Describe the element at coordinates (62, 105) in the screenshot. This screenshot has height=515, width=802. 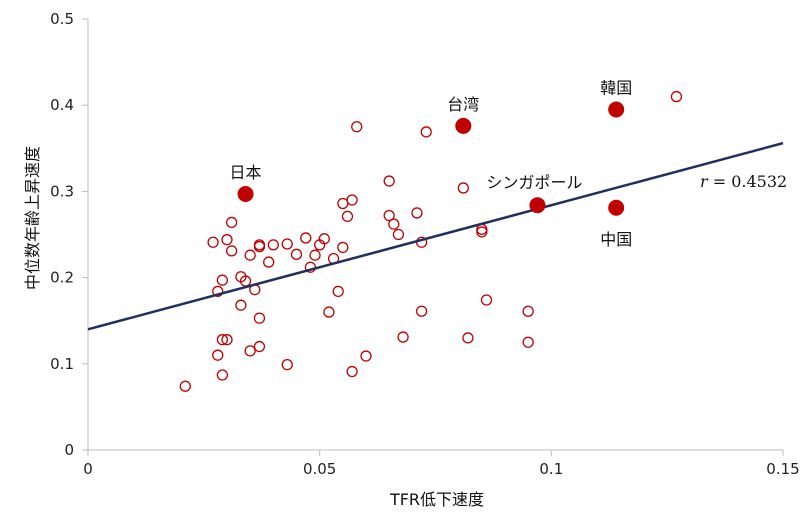
I see `y-tick-label: 0.4` at that location.